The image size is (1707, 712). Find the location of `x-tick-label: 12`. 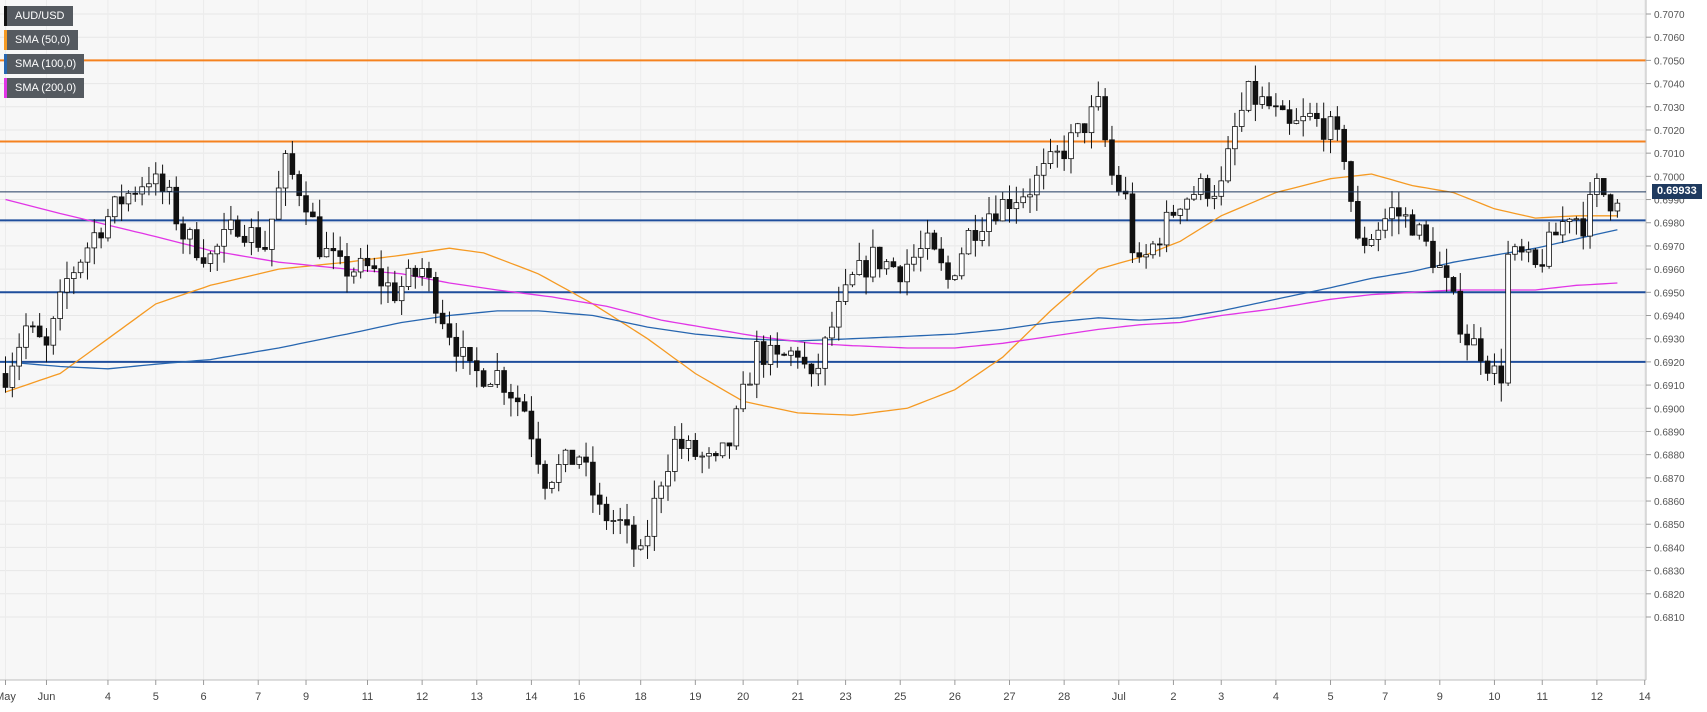

x-tick-label: 12 is located at coordinates (422, 697).